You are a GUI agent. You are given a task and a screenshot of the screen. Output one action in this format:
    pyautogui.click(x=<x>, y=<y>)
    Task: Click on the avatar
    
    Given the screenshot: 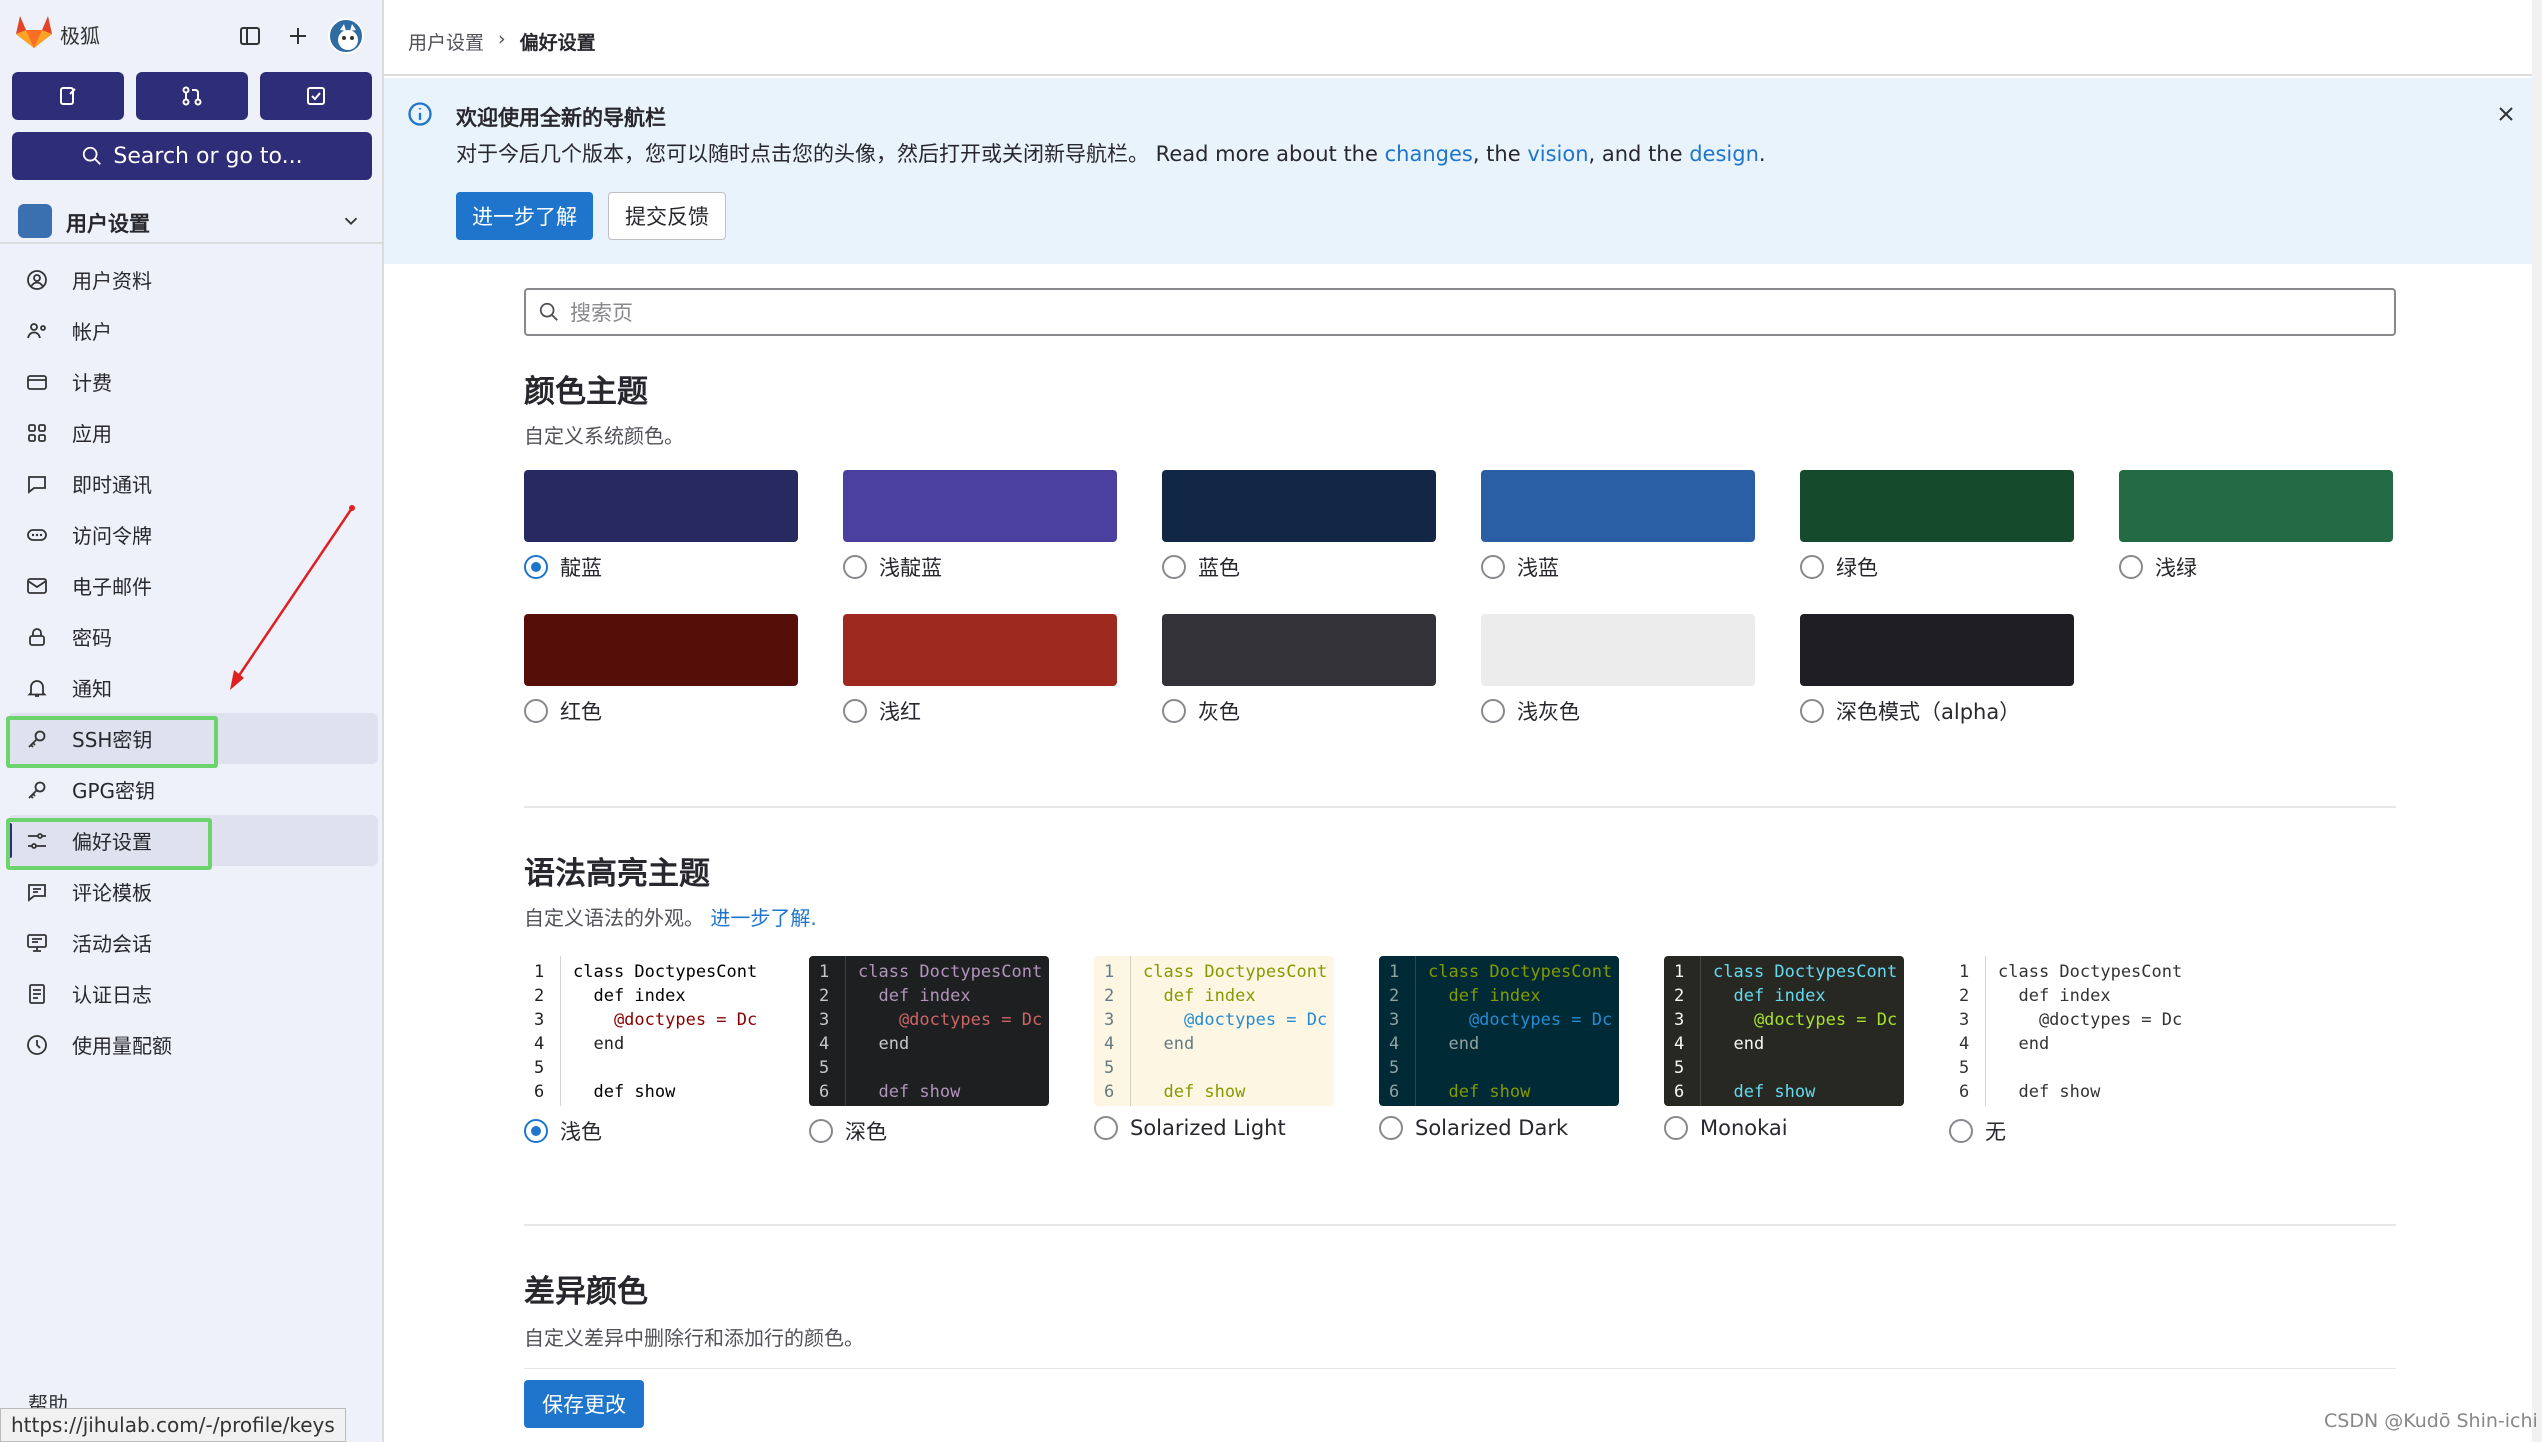 What is the action you would take?
    pyautogui.click(x=346, y=36)
    